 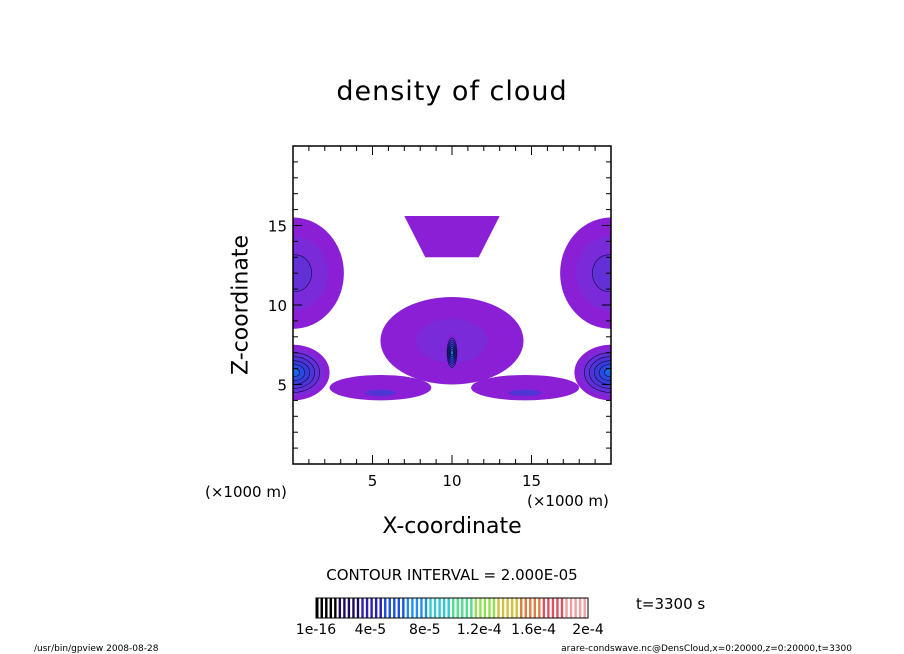 I want to click on x-tick-label: 15, so click(x=531, y=481).